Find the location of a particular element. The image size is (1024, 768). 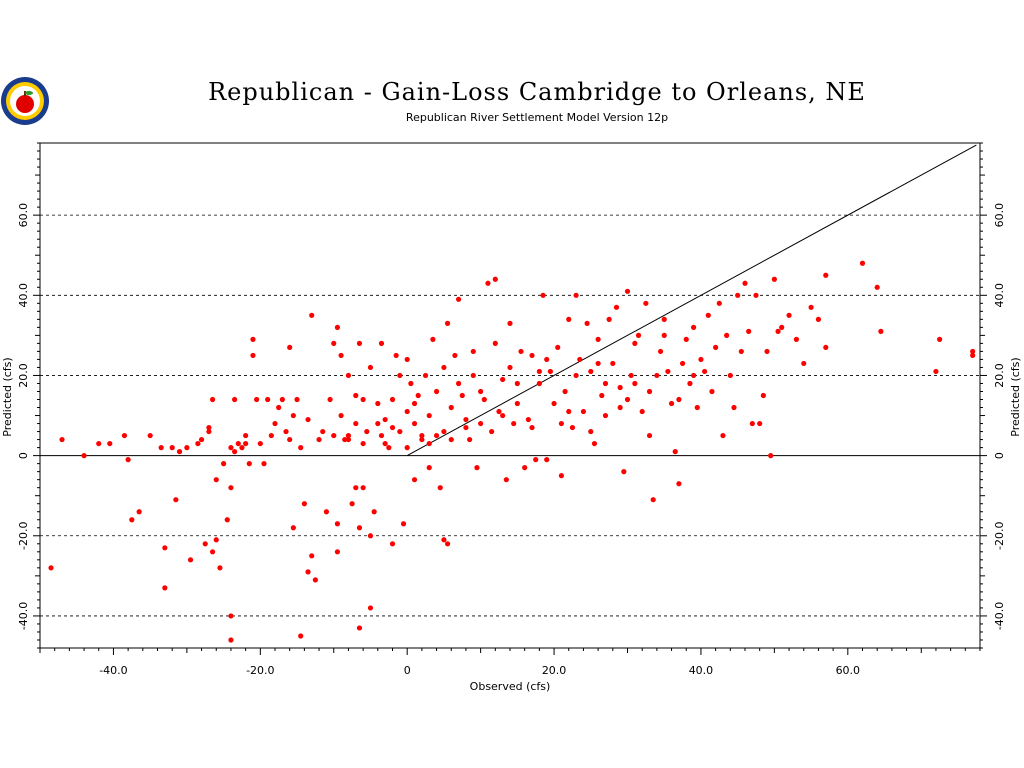

x-tick-label: 0 is located at coordinates (407, 670).